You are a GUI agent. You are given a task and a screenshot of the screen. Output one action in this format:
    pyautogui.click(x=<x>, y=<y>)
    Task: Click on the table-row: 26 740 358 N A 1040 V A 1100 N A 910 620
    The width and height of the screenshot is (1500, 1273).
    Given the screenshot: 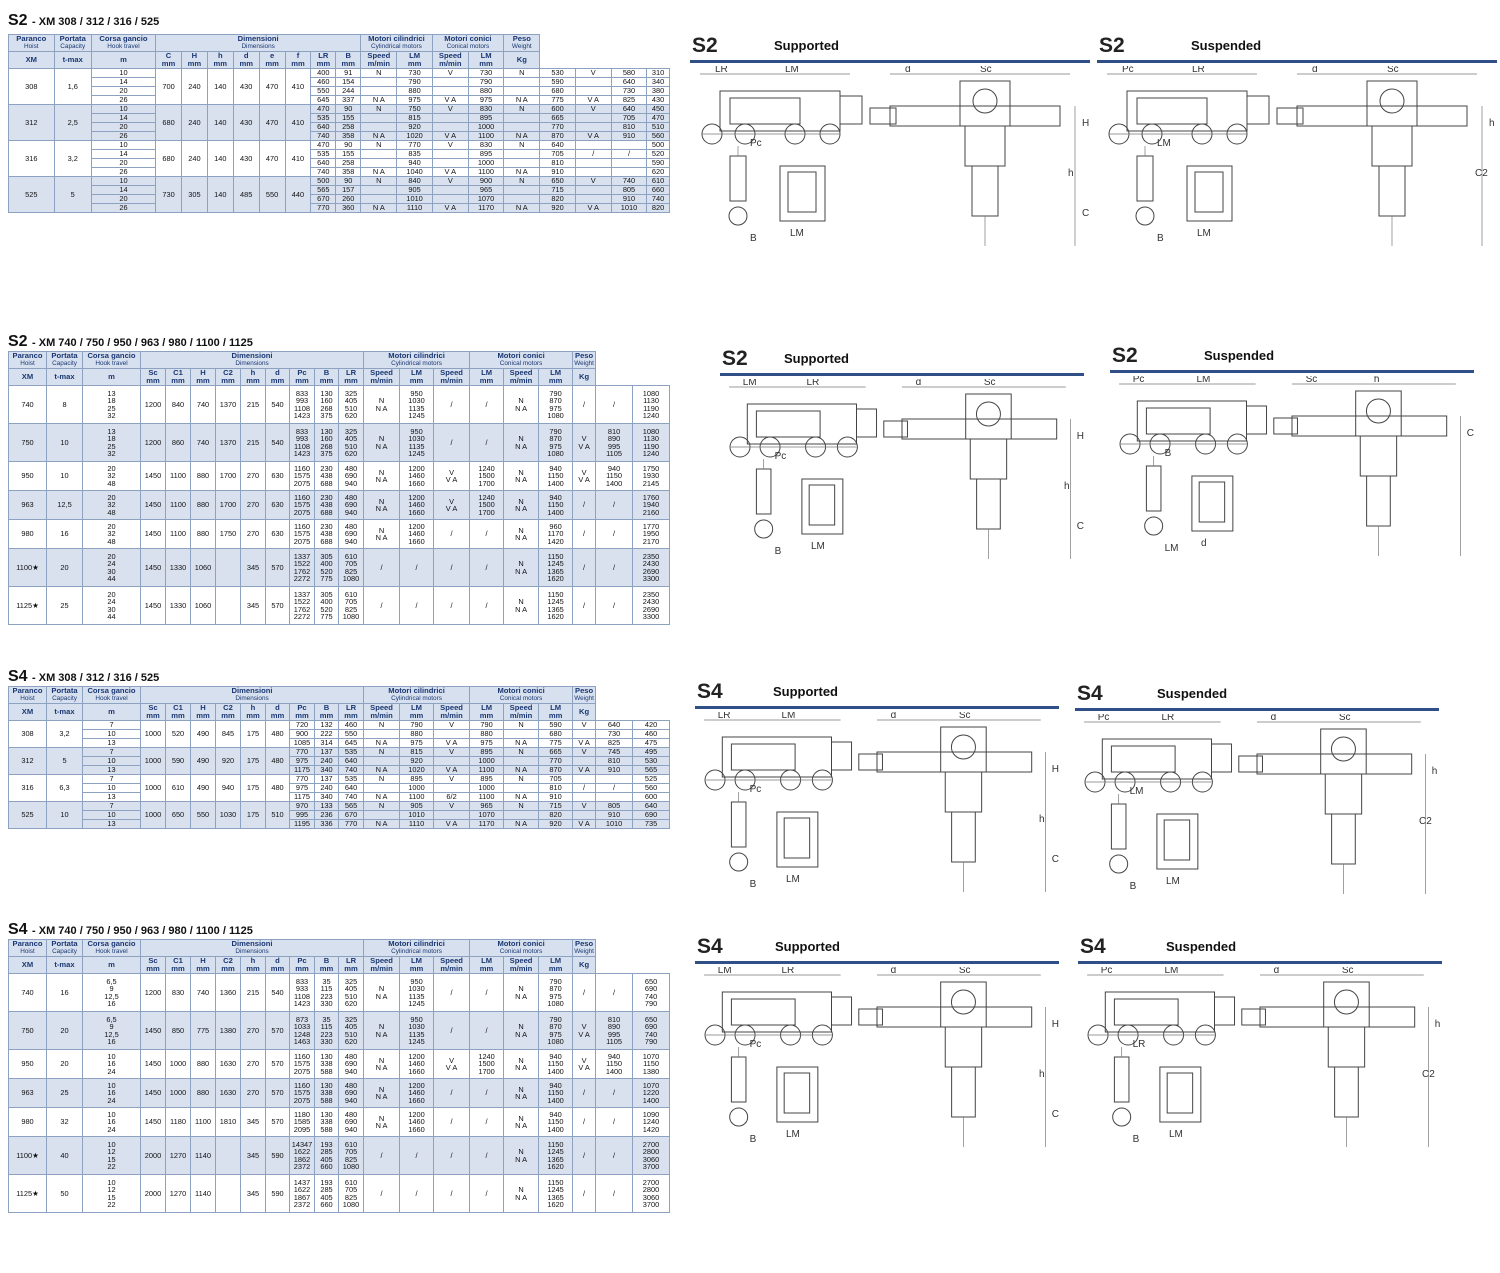 What is the action you would take?
    pyautogui.click(x=339, y=172)
    